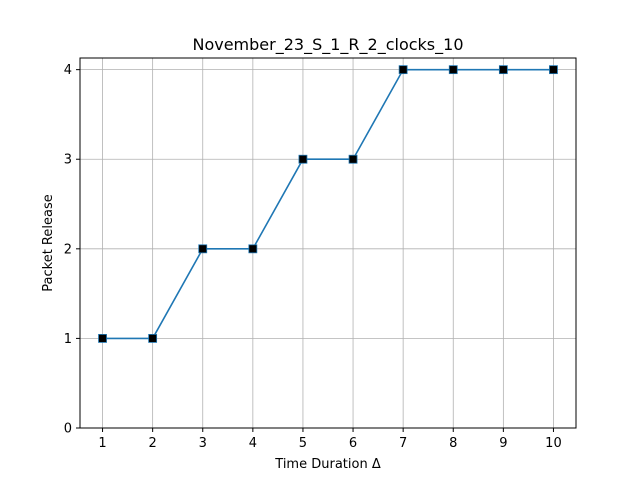  I want to click on x-tick-label: 3, so click(203, 443).